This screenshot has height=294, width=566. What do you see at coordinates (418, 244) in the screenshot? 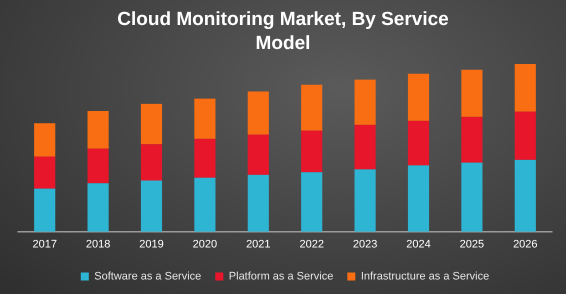
I see `x-tick-label: 2024` at bounding box center [418, 244].